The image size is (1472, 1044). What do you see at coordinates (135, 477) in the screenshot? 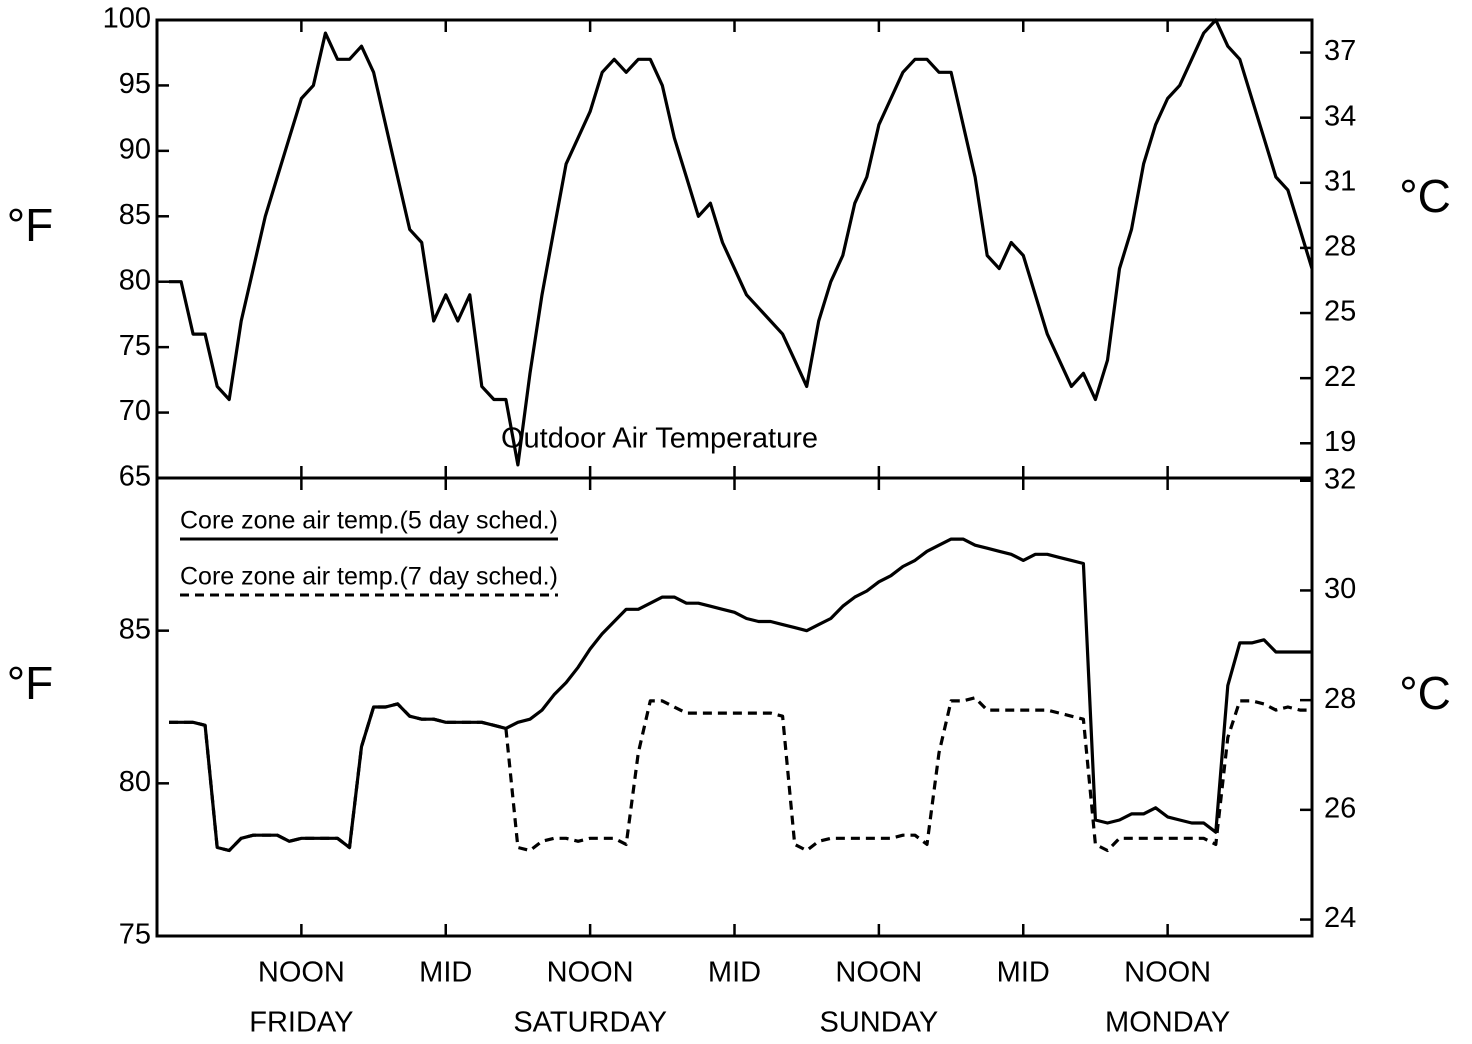
I see `y-tick-label: 65` at bounding box center [135, 477].